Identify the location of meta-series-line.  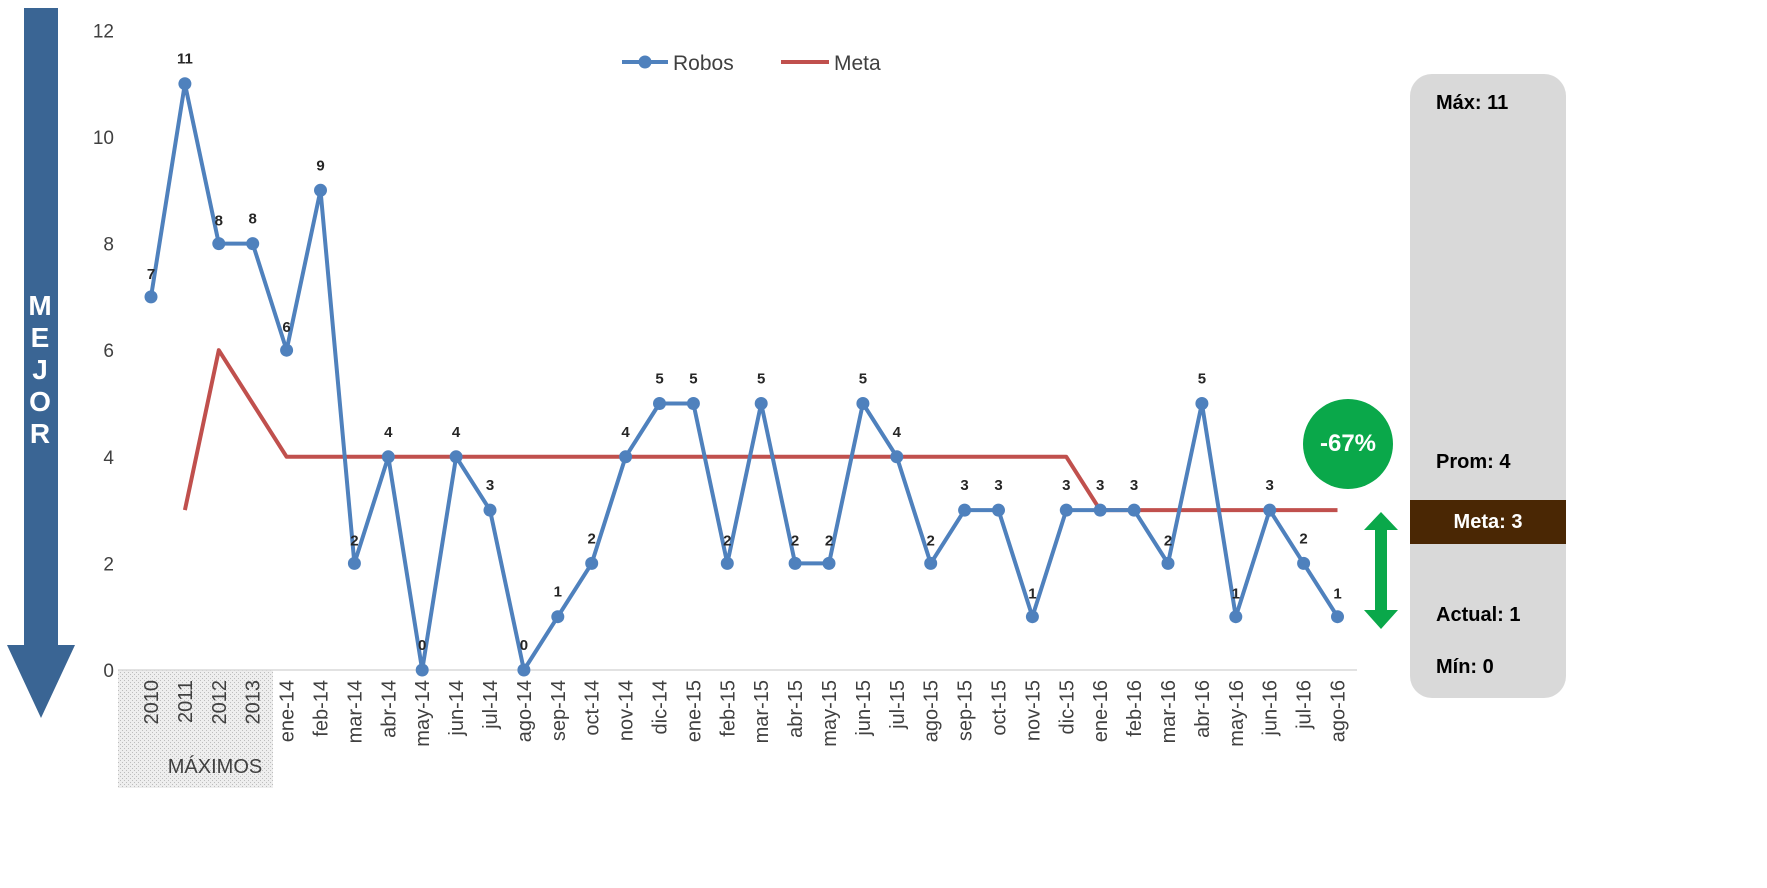
(760, 430).